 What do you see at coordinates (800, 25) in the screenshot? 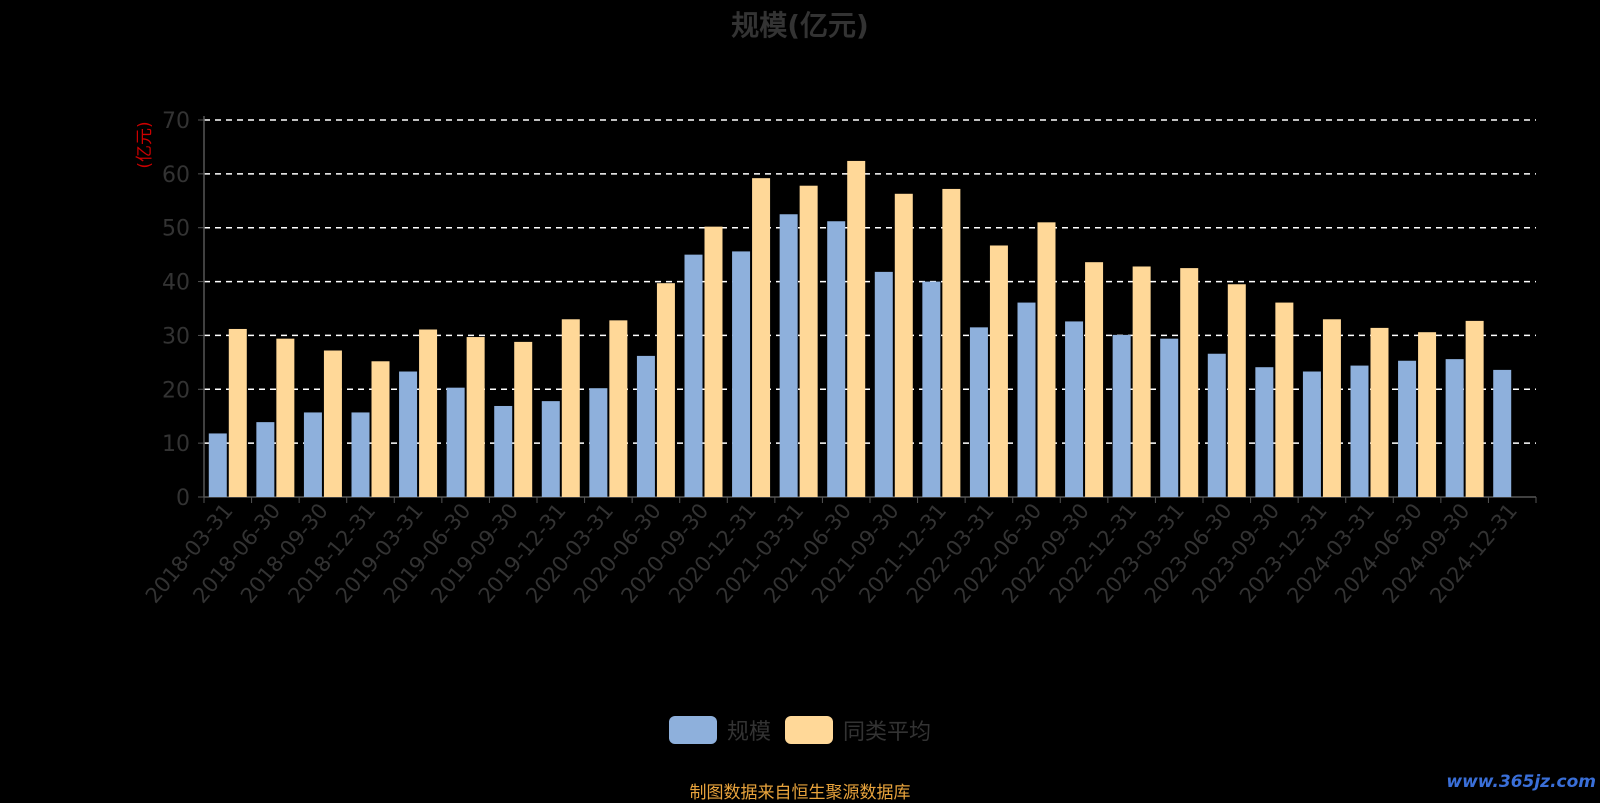
I see `chart-title: 规模(亿元)` at bounding box center [800, 25].